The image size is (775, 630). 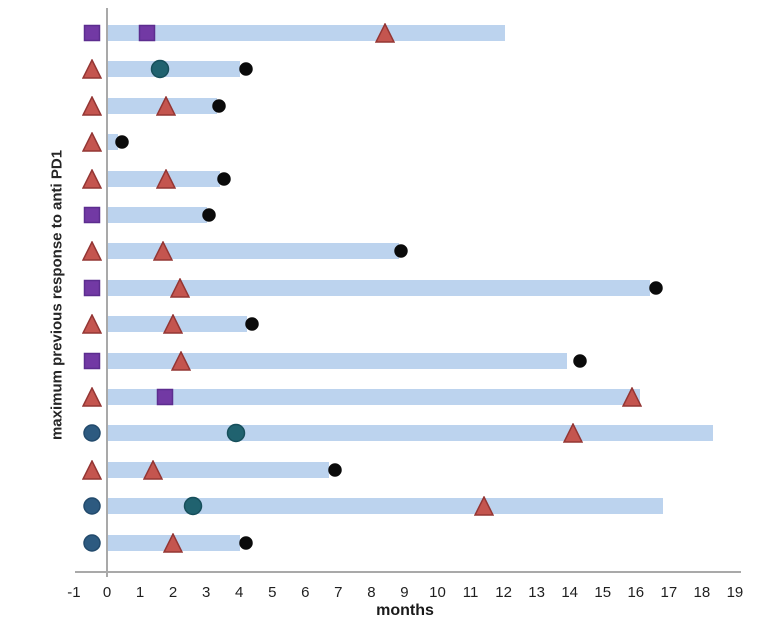 What do you see at coordinates (305, 592) in the screenshot?
I see `x-tick-label: 6` at bounding box center [305, 592].